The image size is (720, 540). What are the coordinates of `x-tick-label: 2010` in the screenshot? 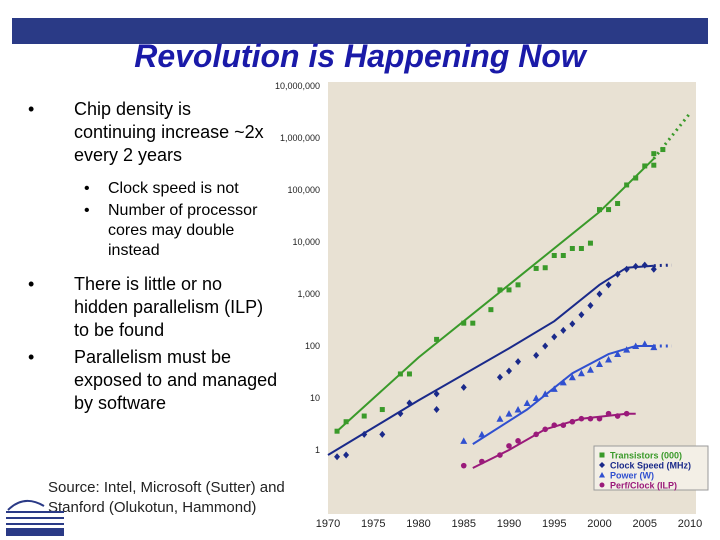 It's located at (690, 524).